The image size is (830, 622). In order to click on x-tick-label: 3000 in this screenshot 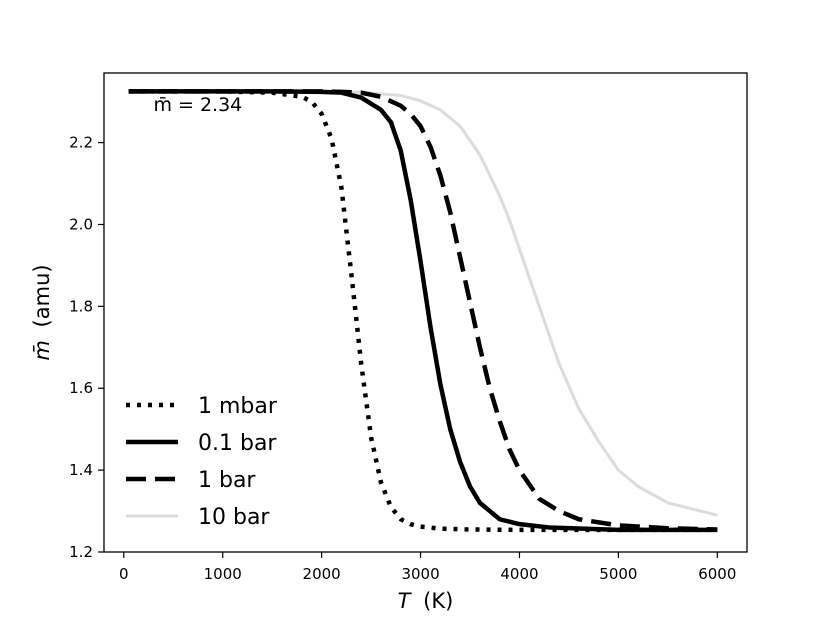, I will do `click(420, 574)`.